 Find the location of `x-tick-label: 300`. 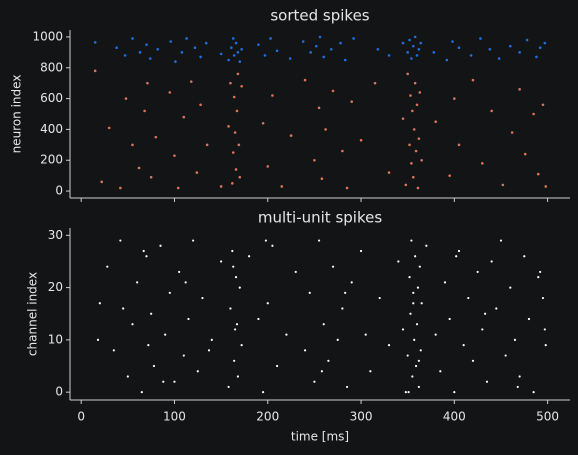

x-tick-label: 300 is located at coordinates (361, 417).